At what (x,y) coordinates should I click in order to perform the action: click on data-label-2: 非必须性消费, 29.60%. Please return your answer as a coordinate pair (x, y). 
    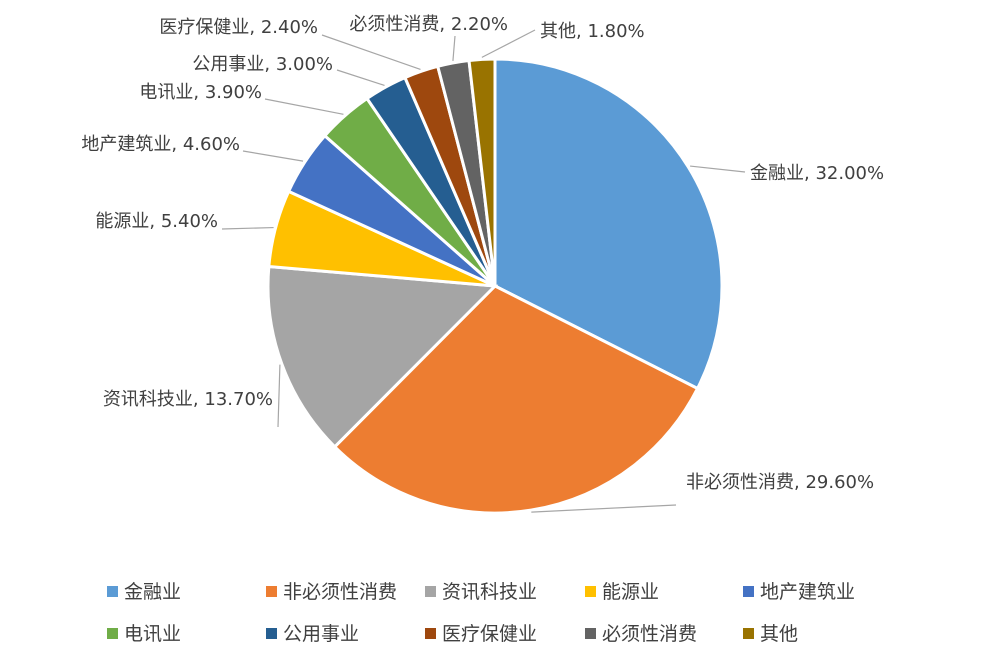
    Looking at the image, I should click on (780, 482).